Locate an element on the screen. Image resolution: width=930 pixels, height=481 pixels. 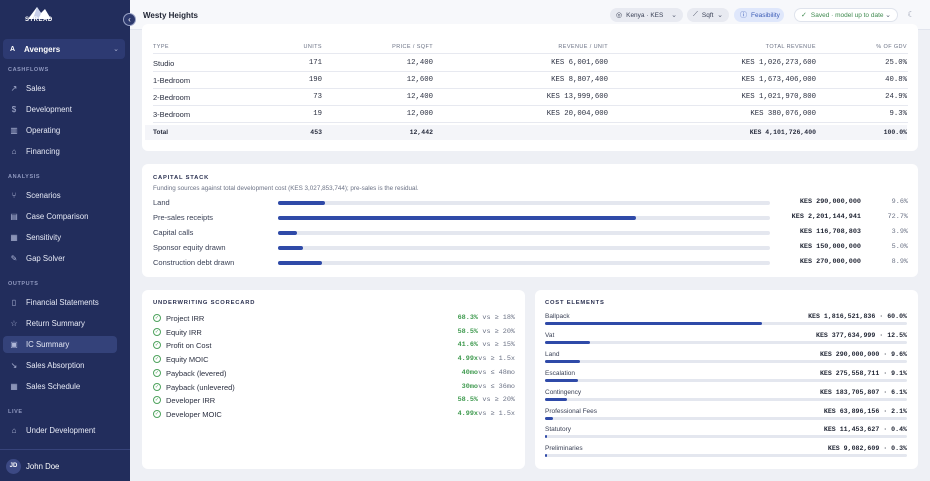
column-header: REVENUE / UNIT is located at coordinates (583, 47).